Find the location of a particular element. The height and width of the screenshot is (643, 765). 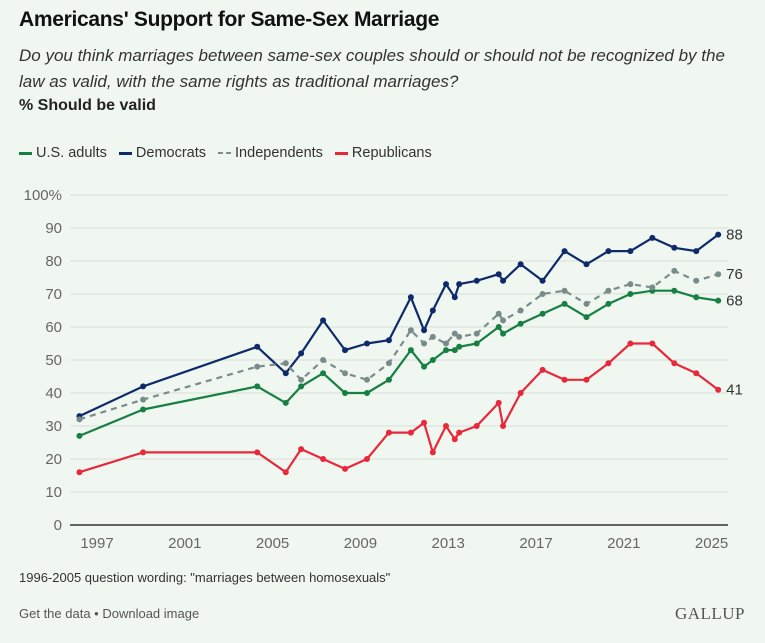

y-tick-label: 0 is located at coordinates (58, 525).